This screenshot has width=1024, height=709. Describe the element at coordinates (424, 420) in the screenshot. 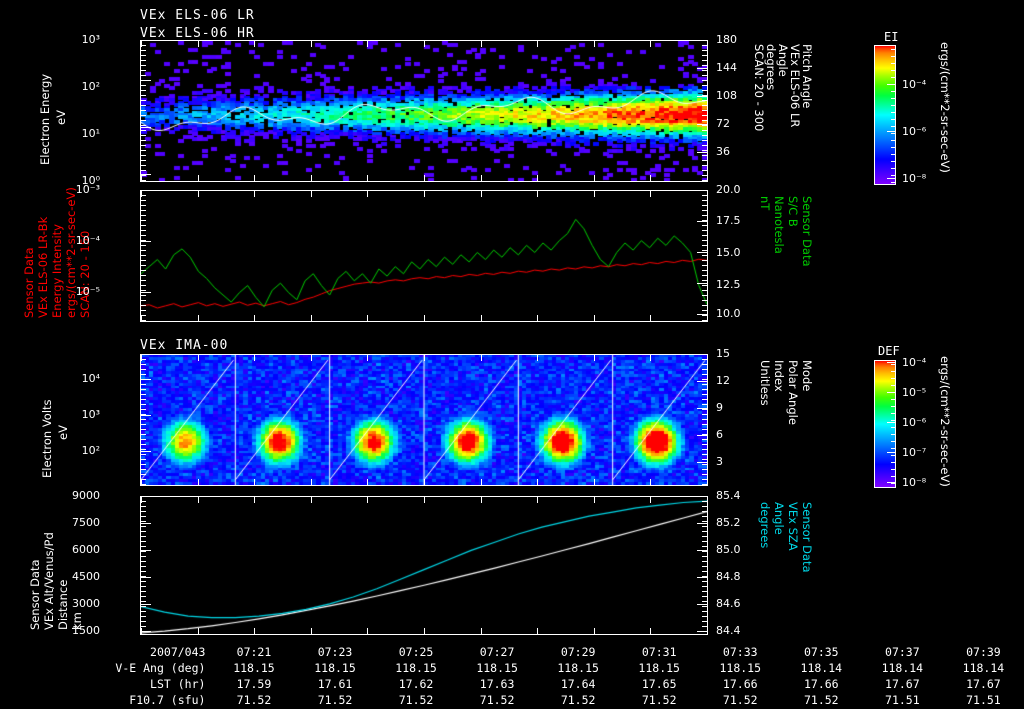

I see `panel3-plot-area` at that location.